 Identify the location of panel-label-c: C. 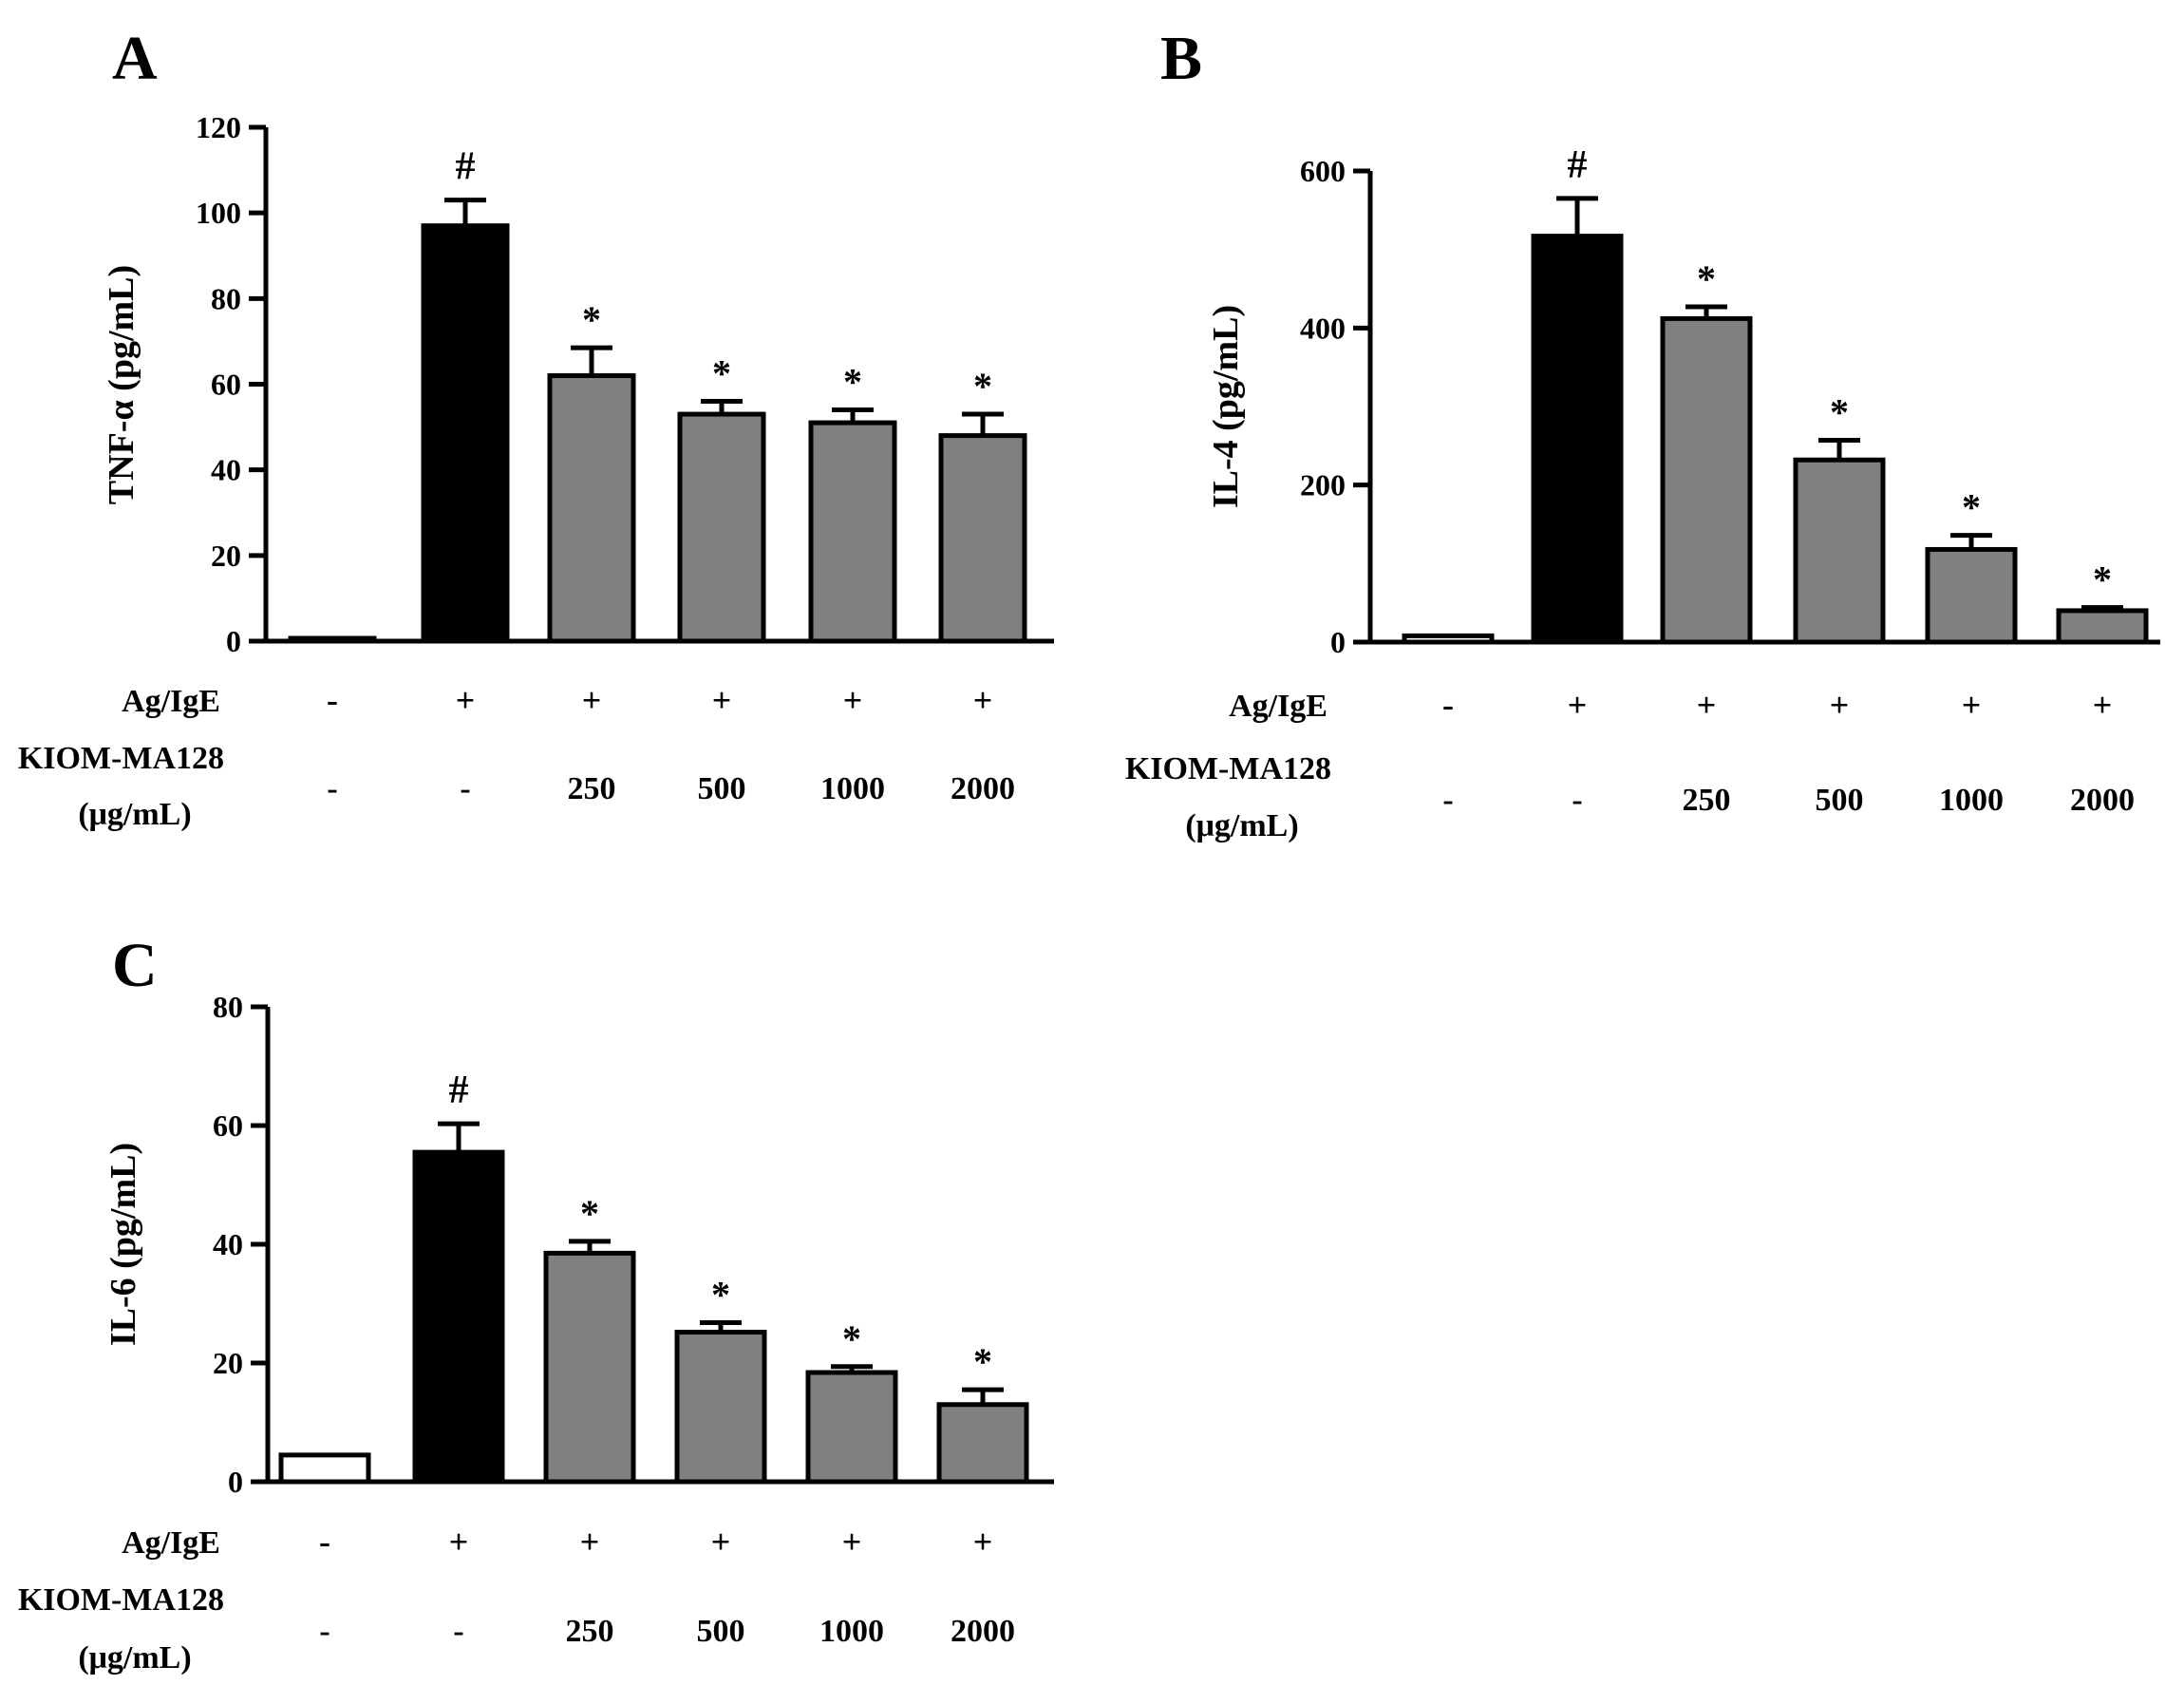
(135, 966).